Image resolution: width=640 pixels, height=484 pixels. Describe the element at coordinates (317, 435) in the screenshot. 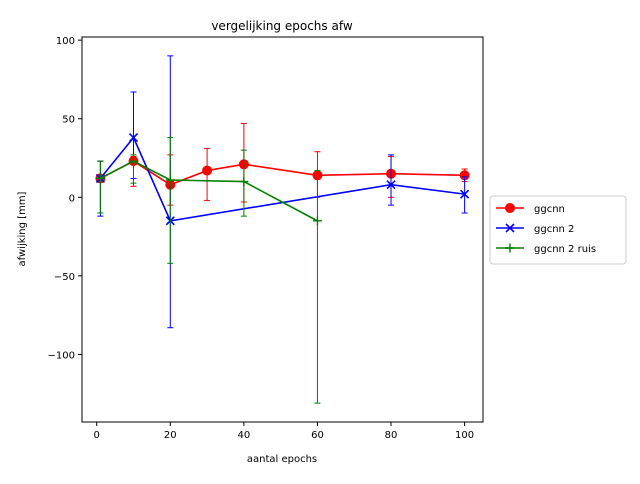

I see `x-tick-label: 60` at that location.